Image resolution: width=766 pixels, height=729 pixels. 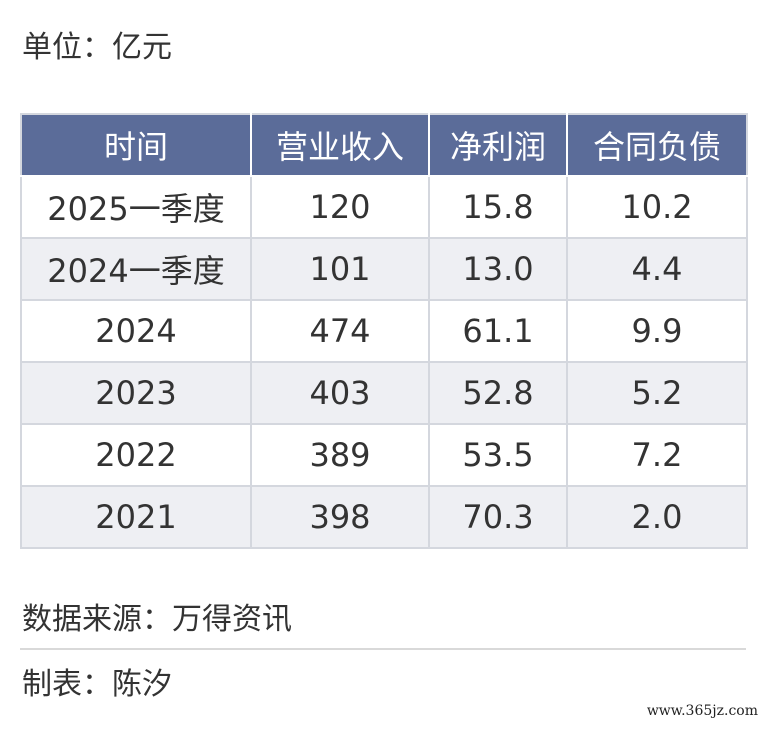 I want to click on cell-time: 2025一季度, so click(x=136, y=207).